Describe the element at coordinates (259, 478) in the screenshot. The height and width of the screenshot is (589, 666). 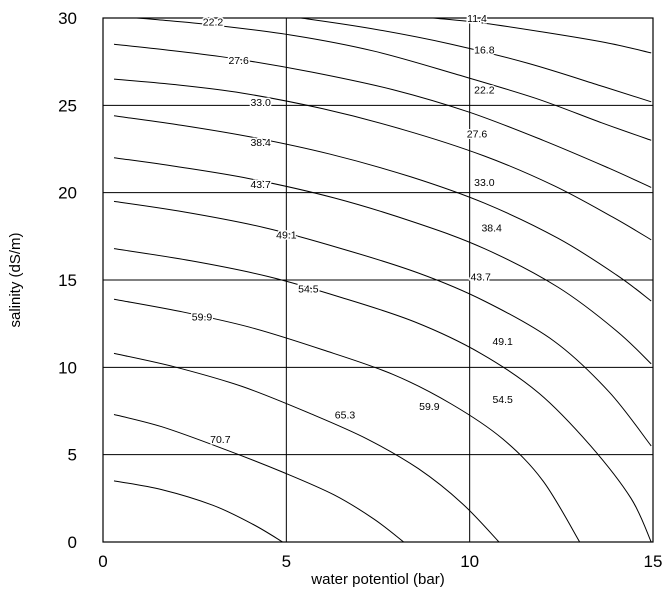
I see `contour-line-70.7-1` at that location.